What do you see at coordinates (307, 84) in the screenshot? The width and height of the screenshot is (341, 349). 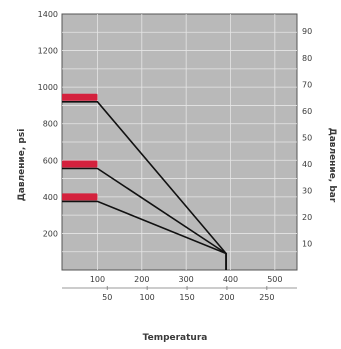 I see `y-right-tick-label: 70` at bounding box center [307, 84].